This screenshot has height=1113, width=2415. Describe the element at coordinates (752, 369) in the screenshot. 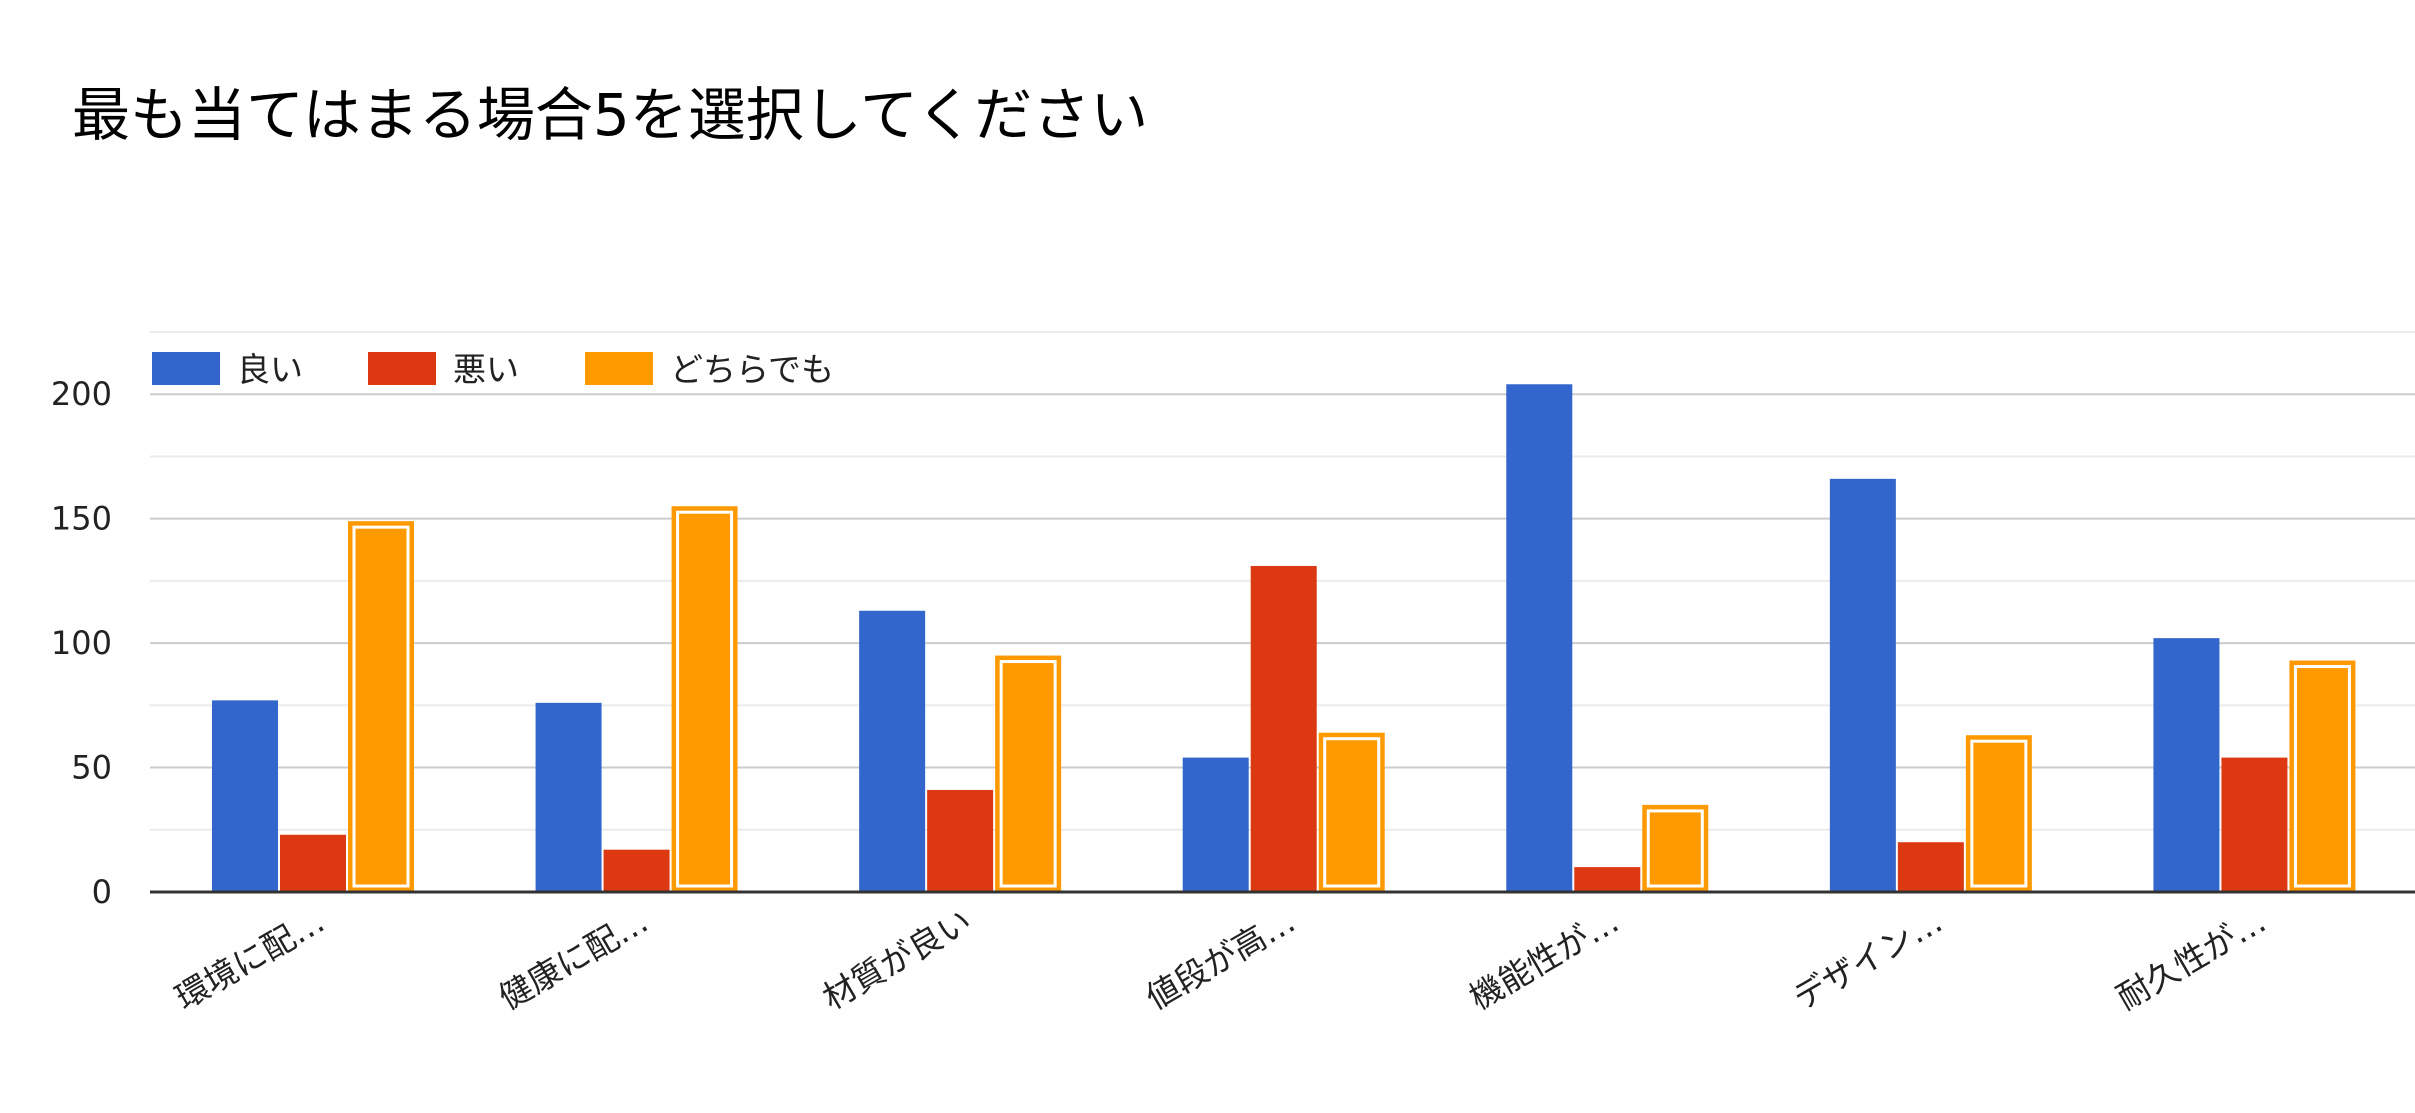

I see `legend-label: どちらでも` at that location.